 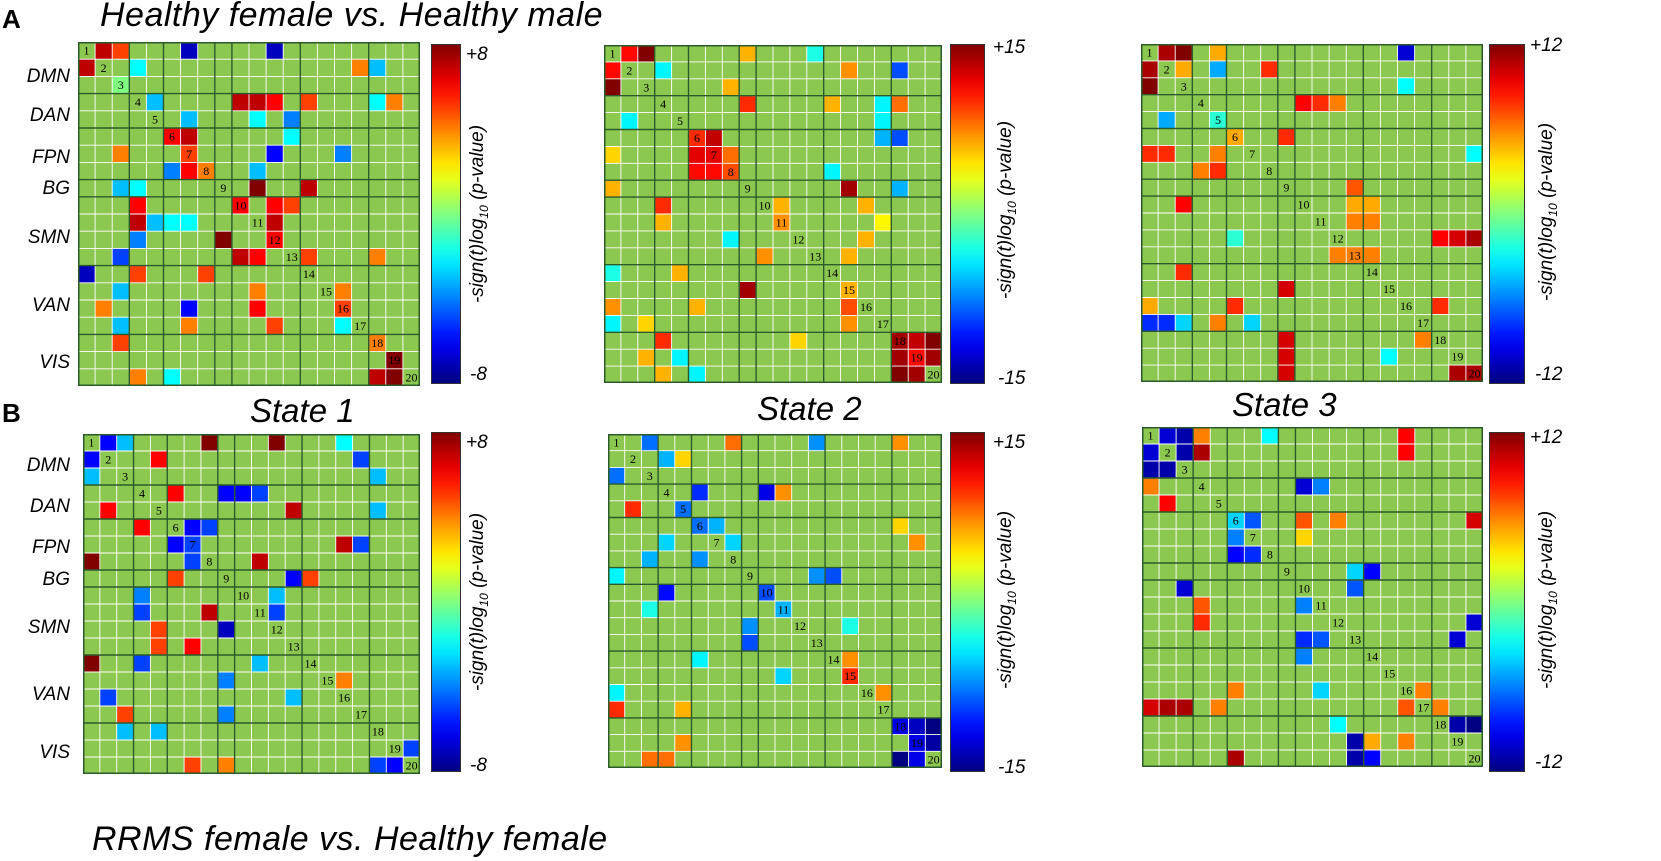 What do you see at coordinates (1549, 374) in the screenshot?
I see `colorbar-min-a3: -12` at bounding box center [1549, 374].